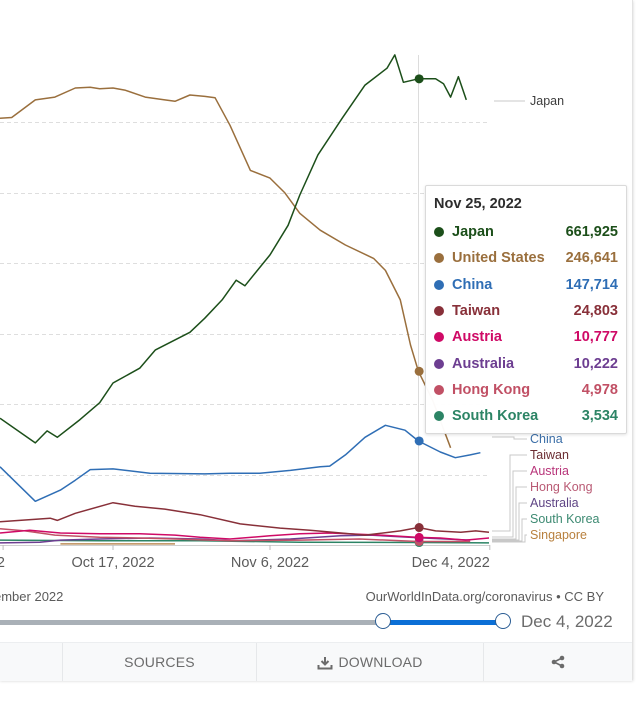 This screenshot has height=702, width=642. What do you see at coordinates (591, 232) in the screenshot?
I see `tooltip-series-value: 661,925` at bounding box center [591, 232].